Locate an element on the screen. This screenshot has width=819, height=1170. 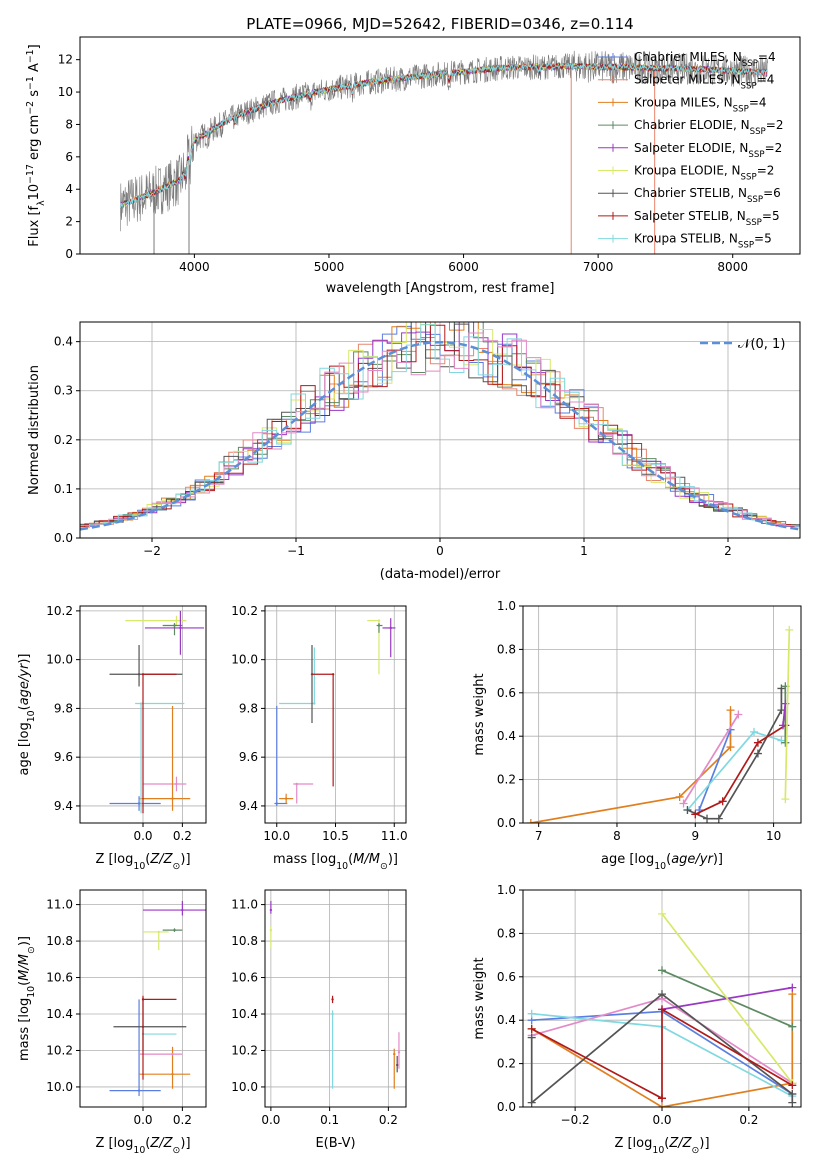
x-tick-label: 4000 is located at coordinates (194, 267).